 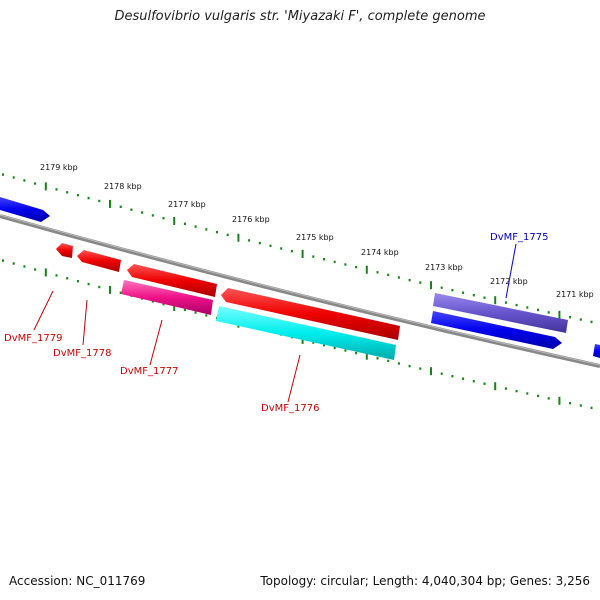 I want to click on gene-label-dvmf-1779: DvMF_1779, so click(x=33, y=338).